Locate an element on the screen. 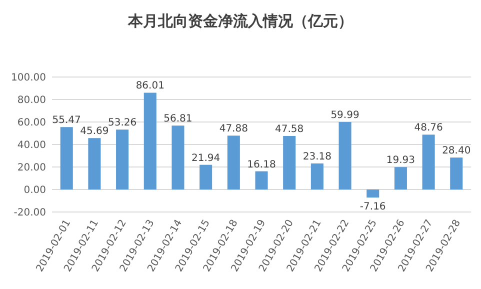  data-label: 19.93 is located at coordinates (401, 160).